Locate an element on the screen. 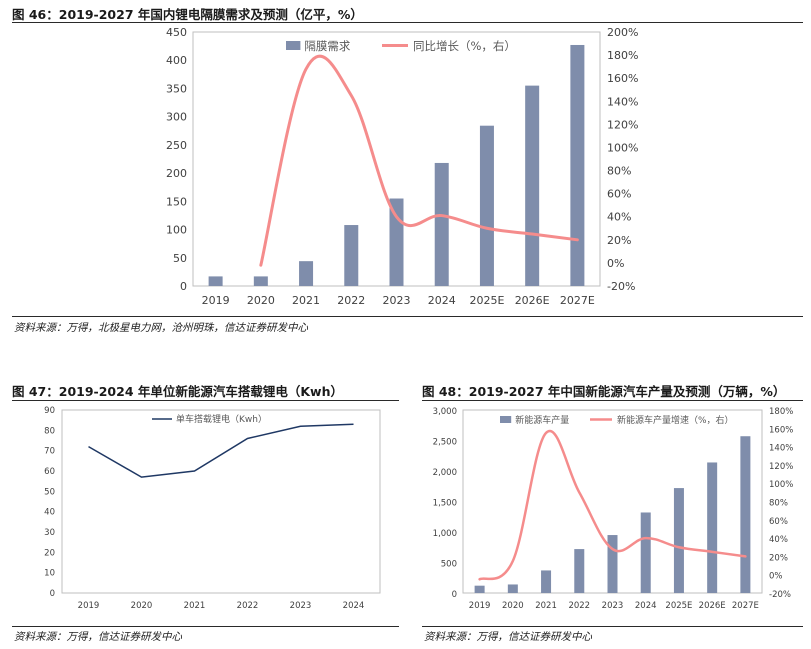  legend-line-label: 新能源车产量增速（%，右） is located at coordinates (675, 420).